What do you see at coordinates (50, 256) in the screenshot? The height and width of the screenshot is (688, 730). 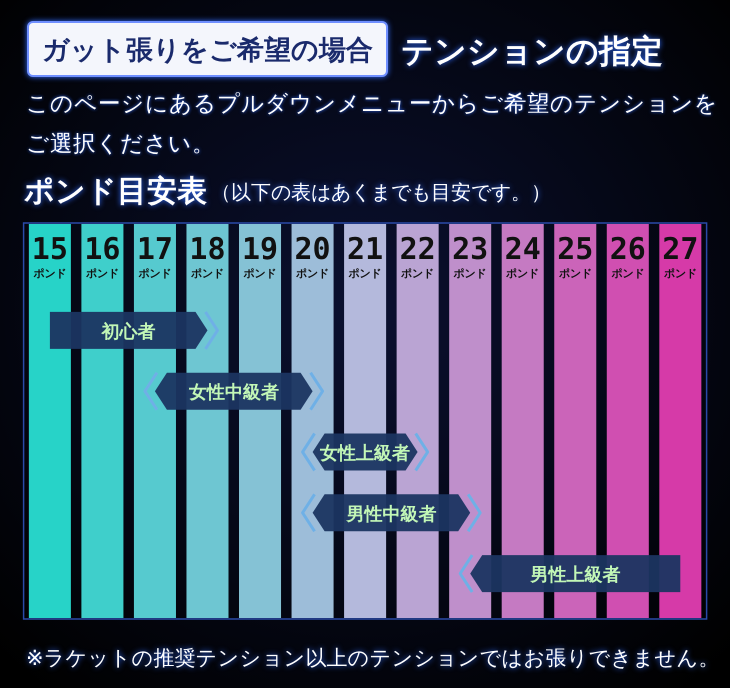 I see `x-tick-label: 15 ポンド` at bounding box center [50, 256].